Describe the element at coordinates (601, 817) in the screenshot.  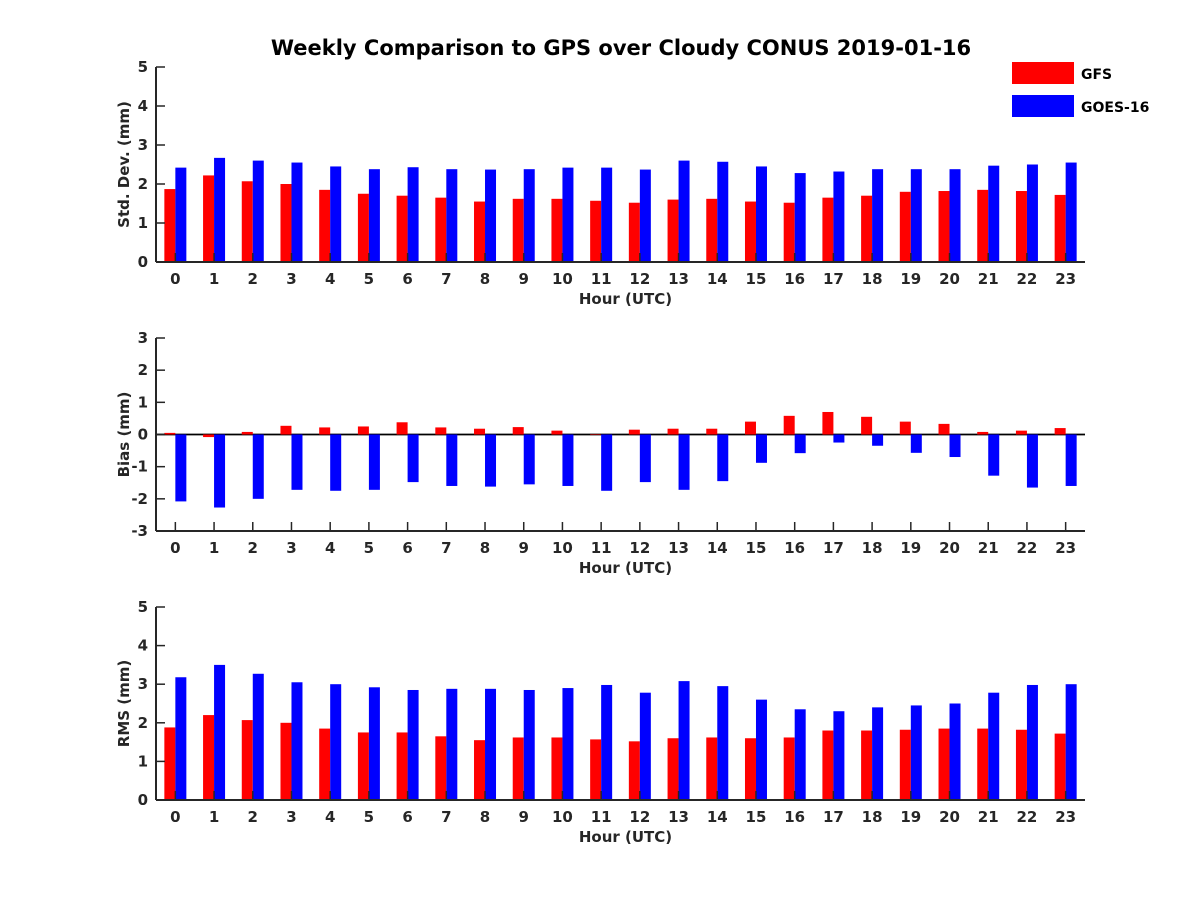
I see `rms-xtick-label-11: 11` at that location.